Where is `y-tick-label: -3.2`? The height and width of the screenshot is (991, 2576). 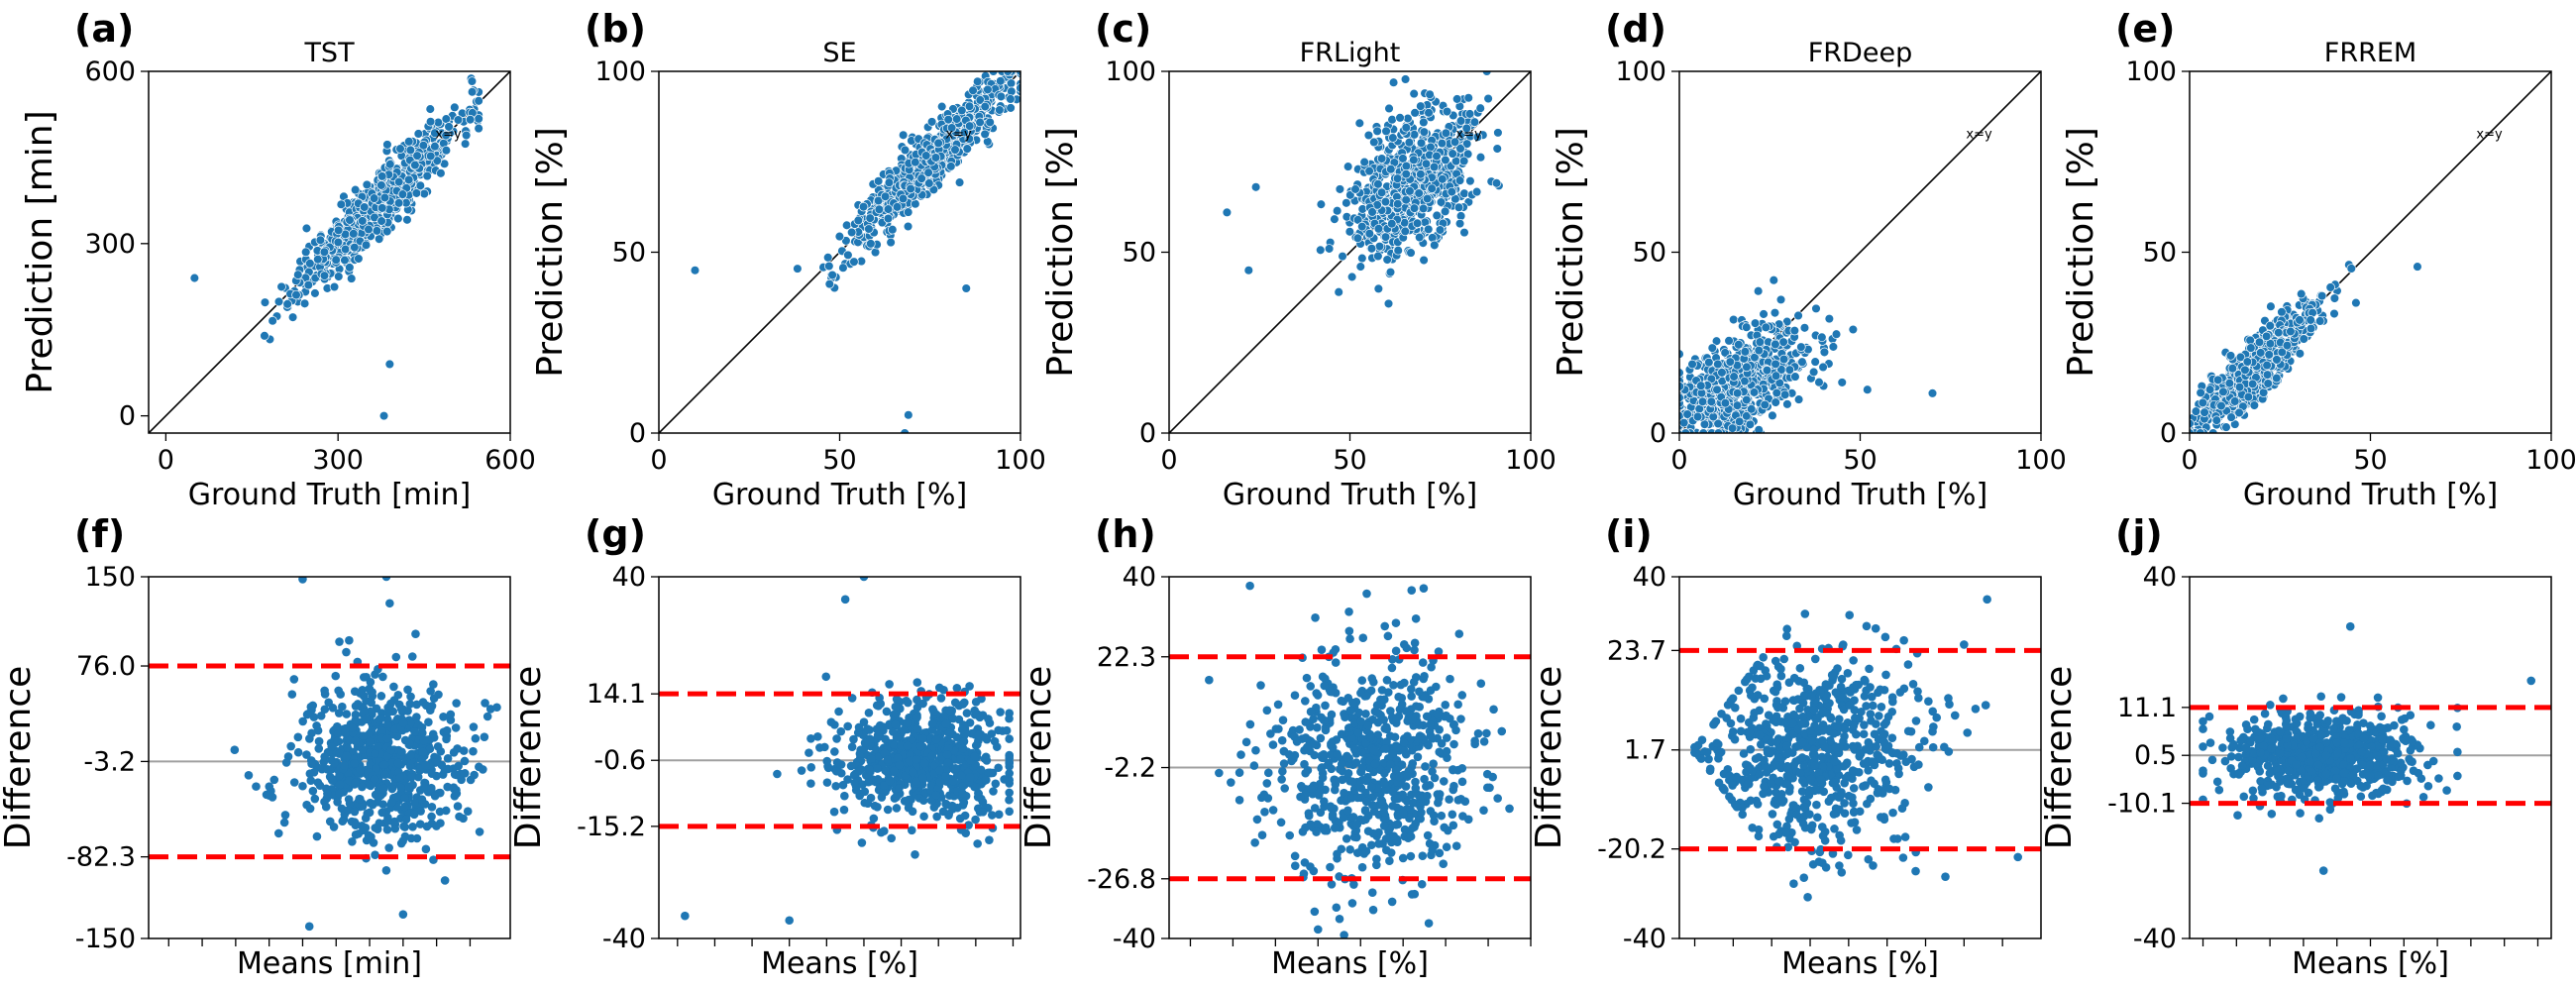 y-tick-label: -3.2 is located at coordinates (109, 761).